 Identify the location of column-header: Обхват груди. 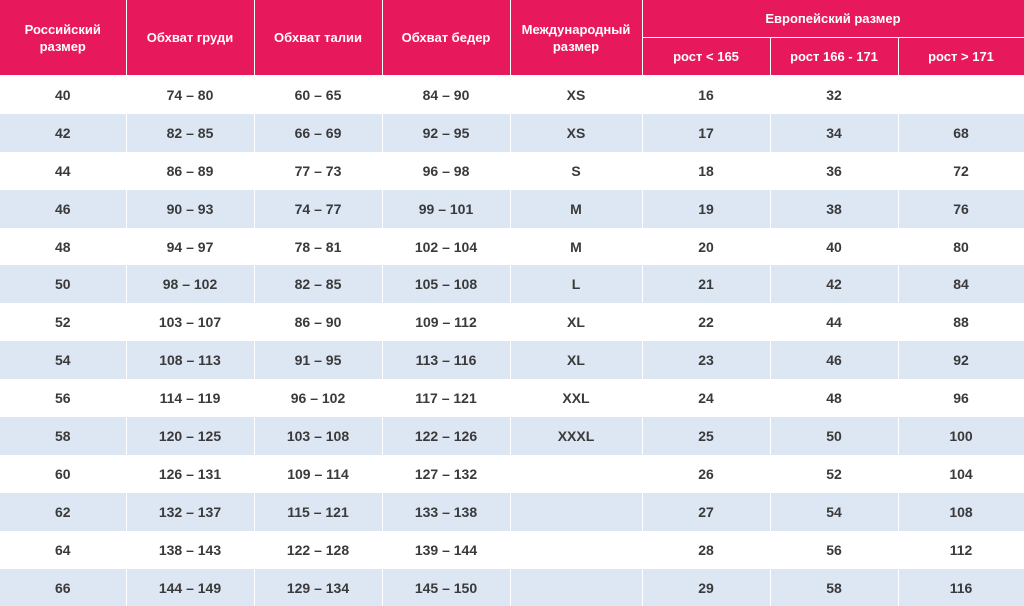
(190, 38).